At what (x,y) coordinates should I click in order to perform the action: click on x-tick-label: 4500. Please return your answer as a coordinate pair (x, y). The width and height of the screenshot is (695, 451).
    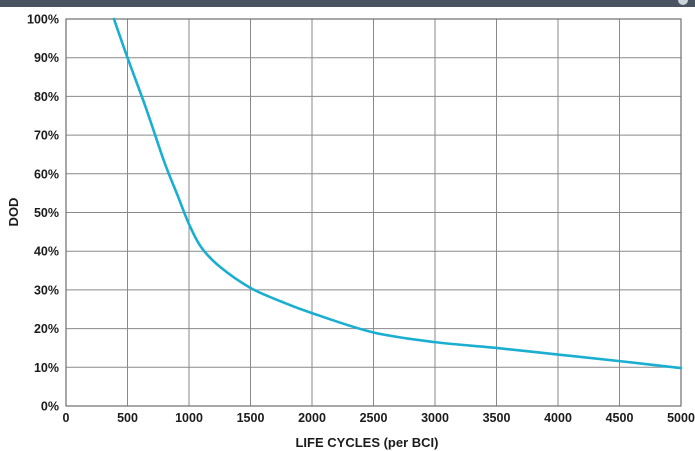
    Looking at the image, I should click on (620, 418).